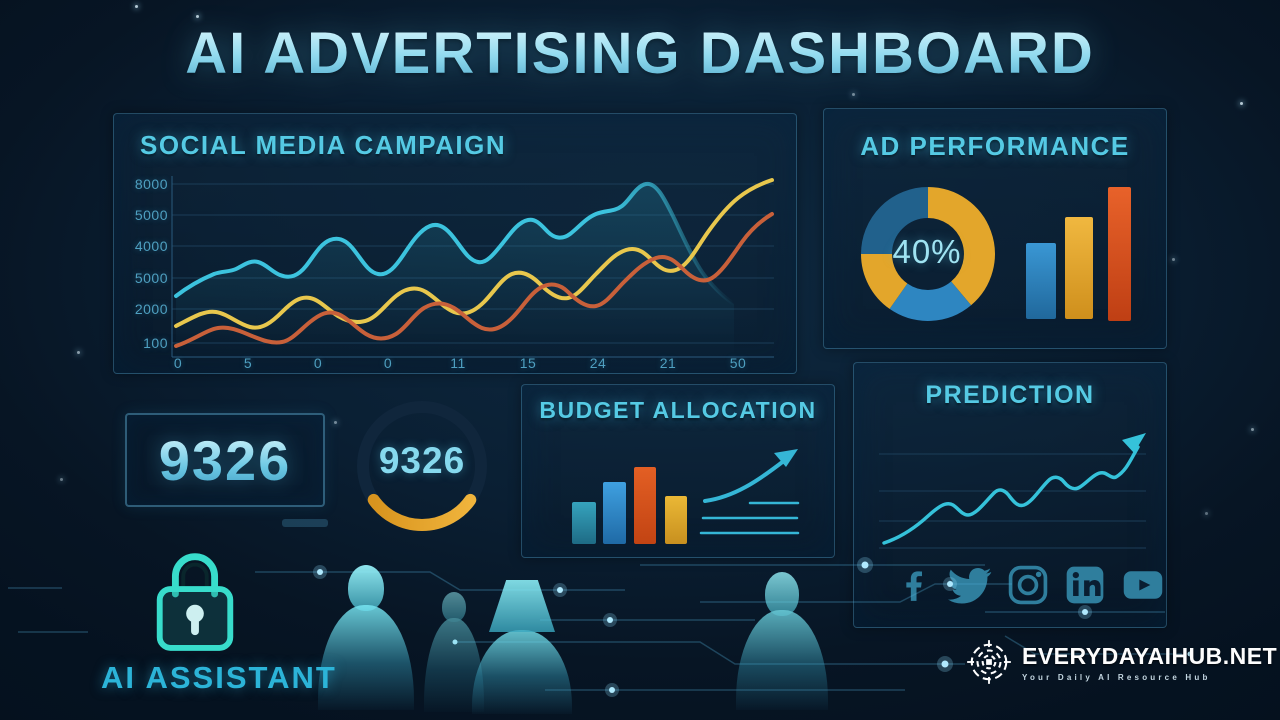 This screenshot has height=720, width=1280. Describe the element at coordinates (598, 363) in the screenshot. I see `x-axis-tick: 24` at that location.